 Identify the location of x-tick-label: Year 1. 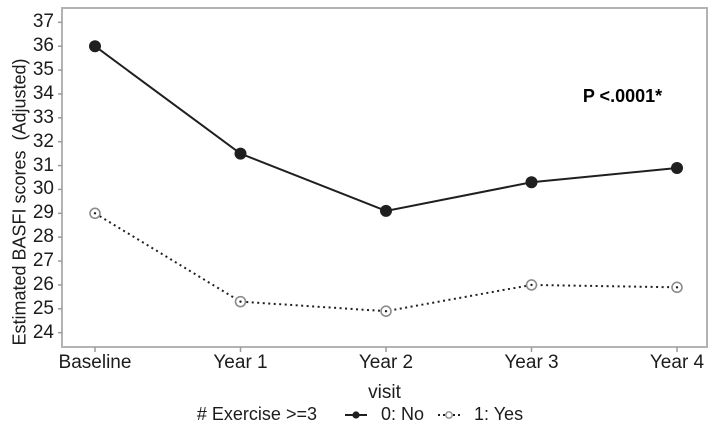
(240, 362).